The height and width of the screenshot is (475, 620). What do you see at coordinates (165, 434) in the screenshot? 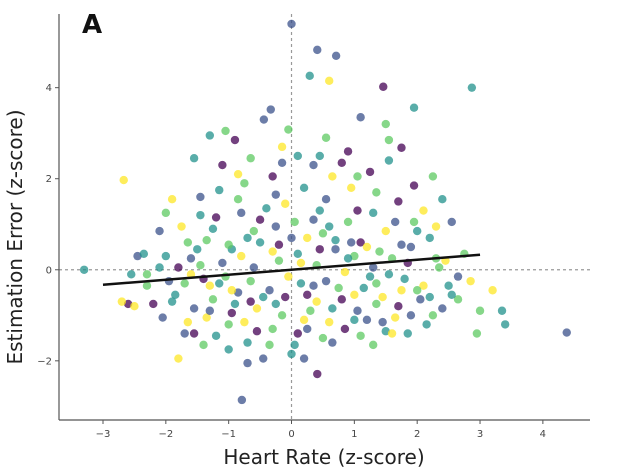
I see `x-tick-label: −2` at bounding box center [165, 434].